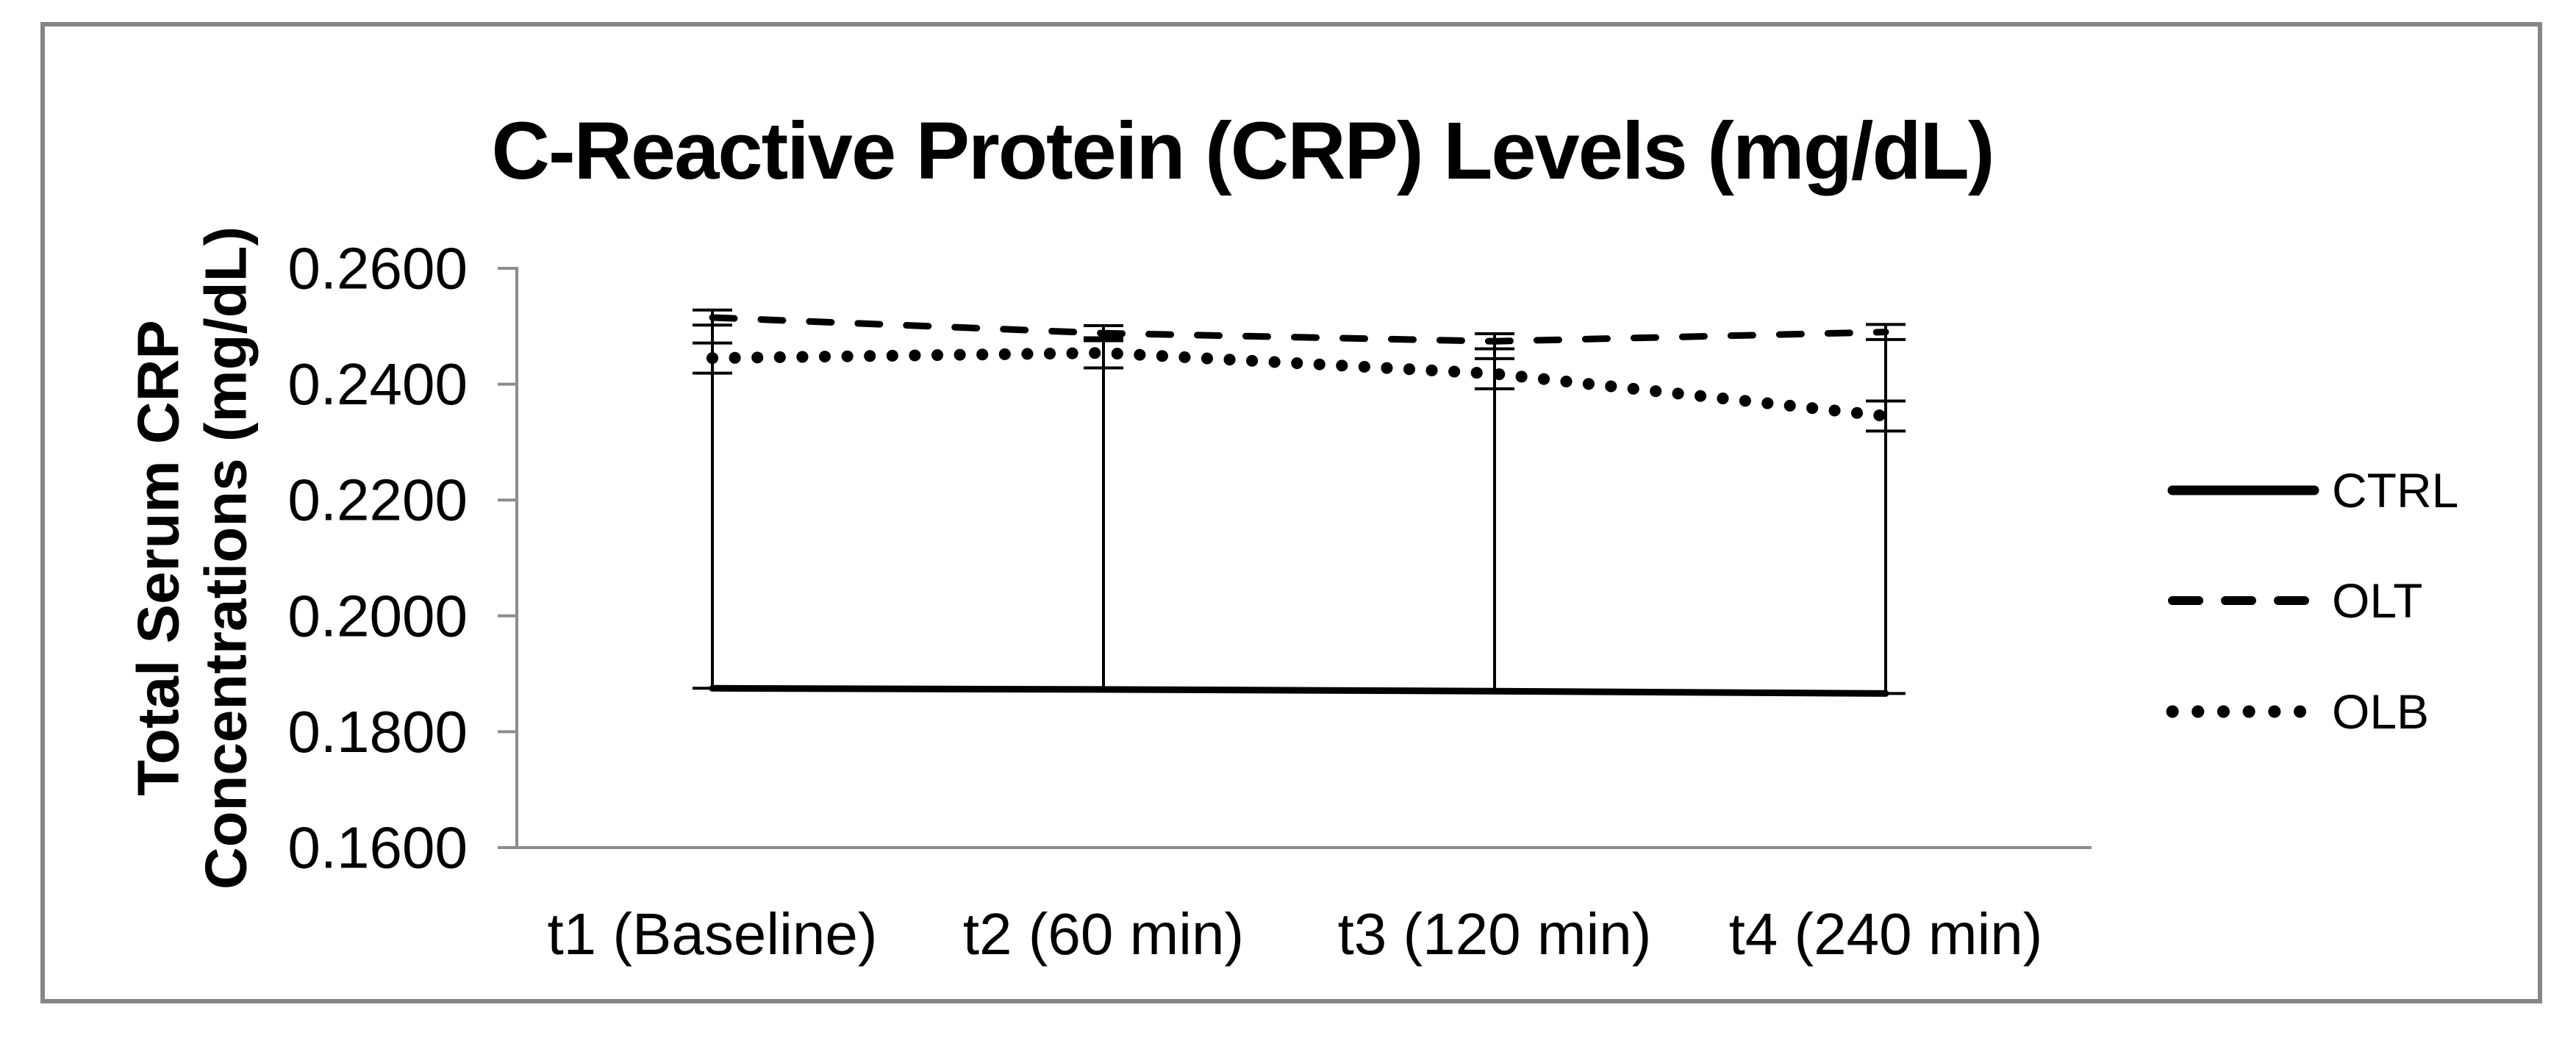  What do you see at coordinates (1103, 934) in the screenshot?
I see `x-category-label: t2 (60 min)` at bounding box center [1103, 934].